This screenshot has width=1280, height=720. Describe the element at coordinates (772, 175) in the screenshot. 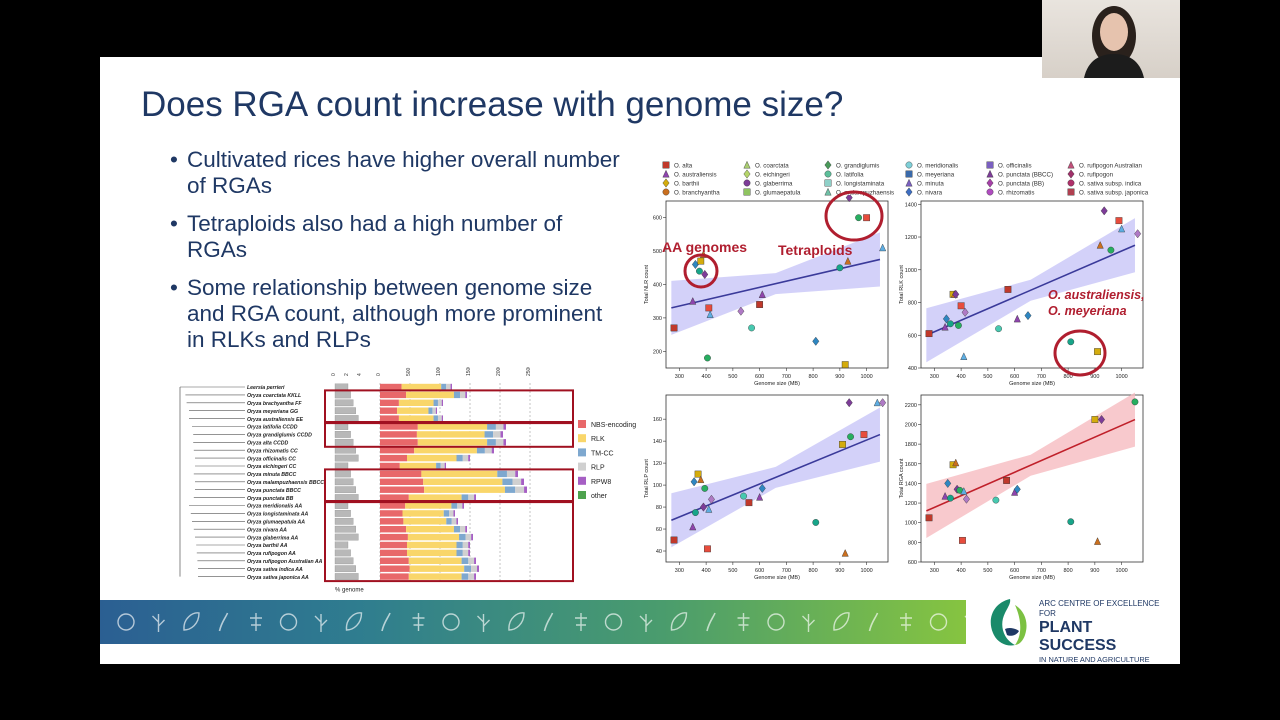

I see `legend-label: O. eichingeri` at that location.